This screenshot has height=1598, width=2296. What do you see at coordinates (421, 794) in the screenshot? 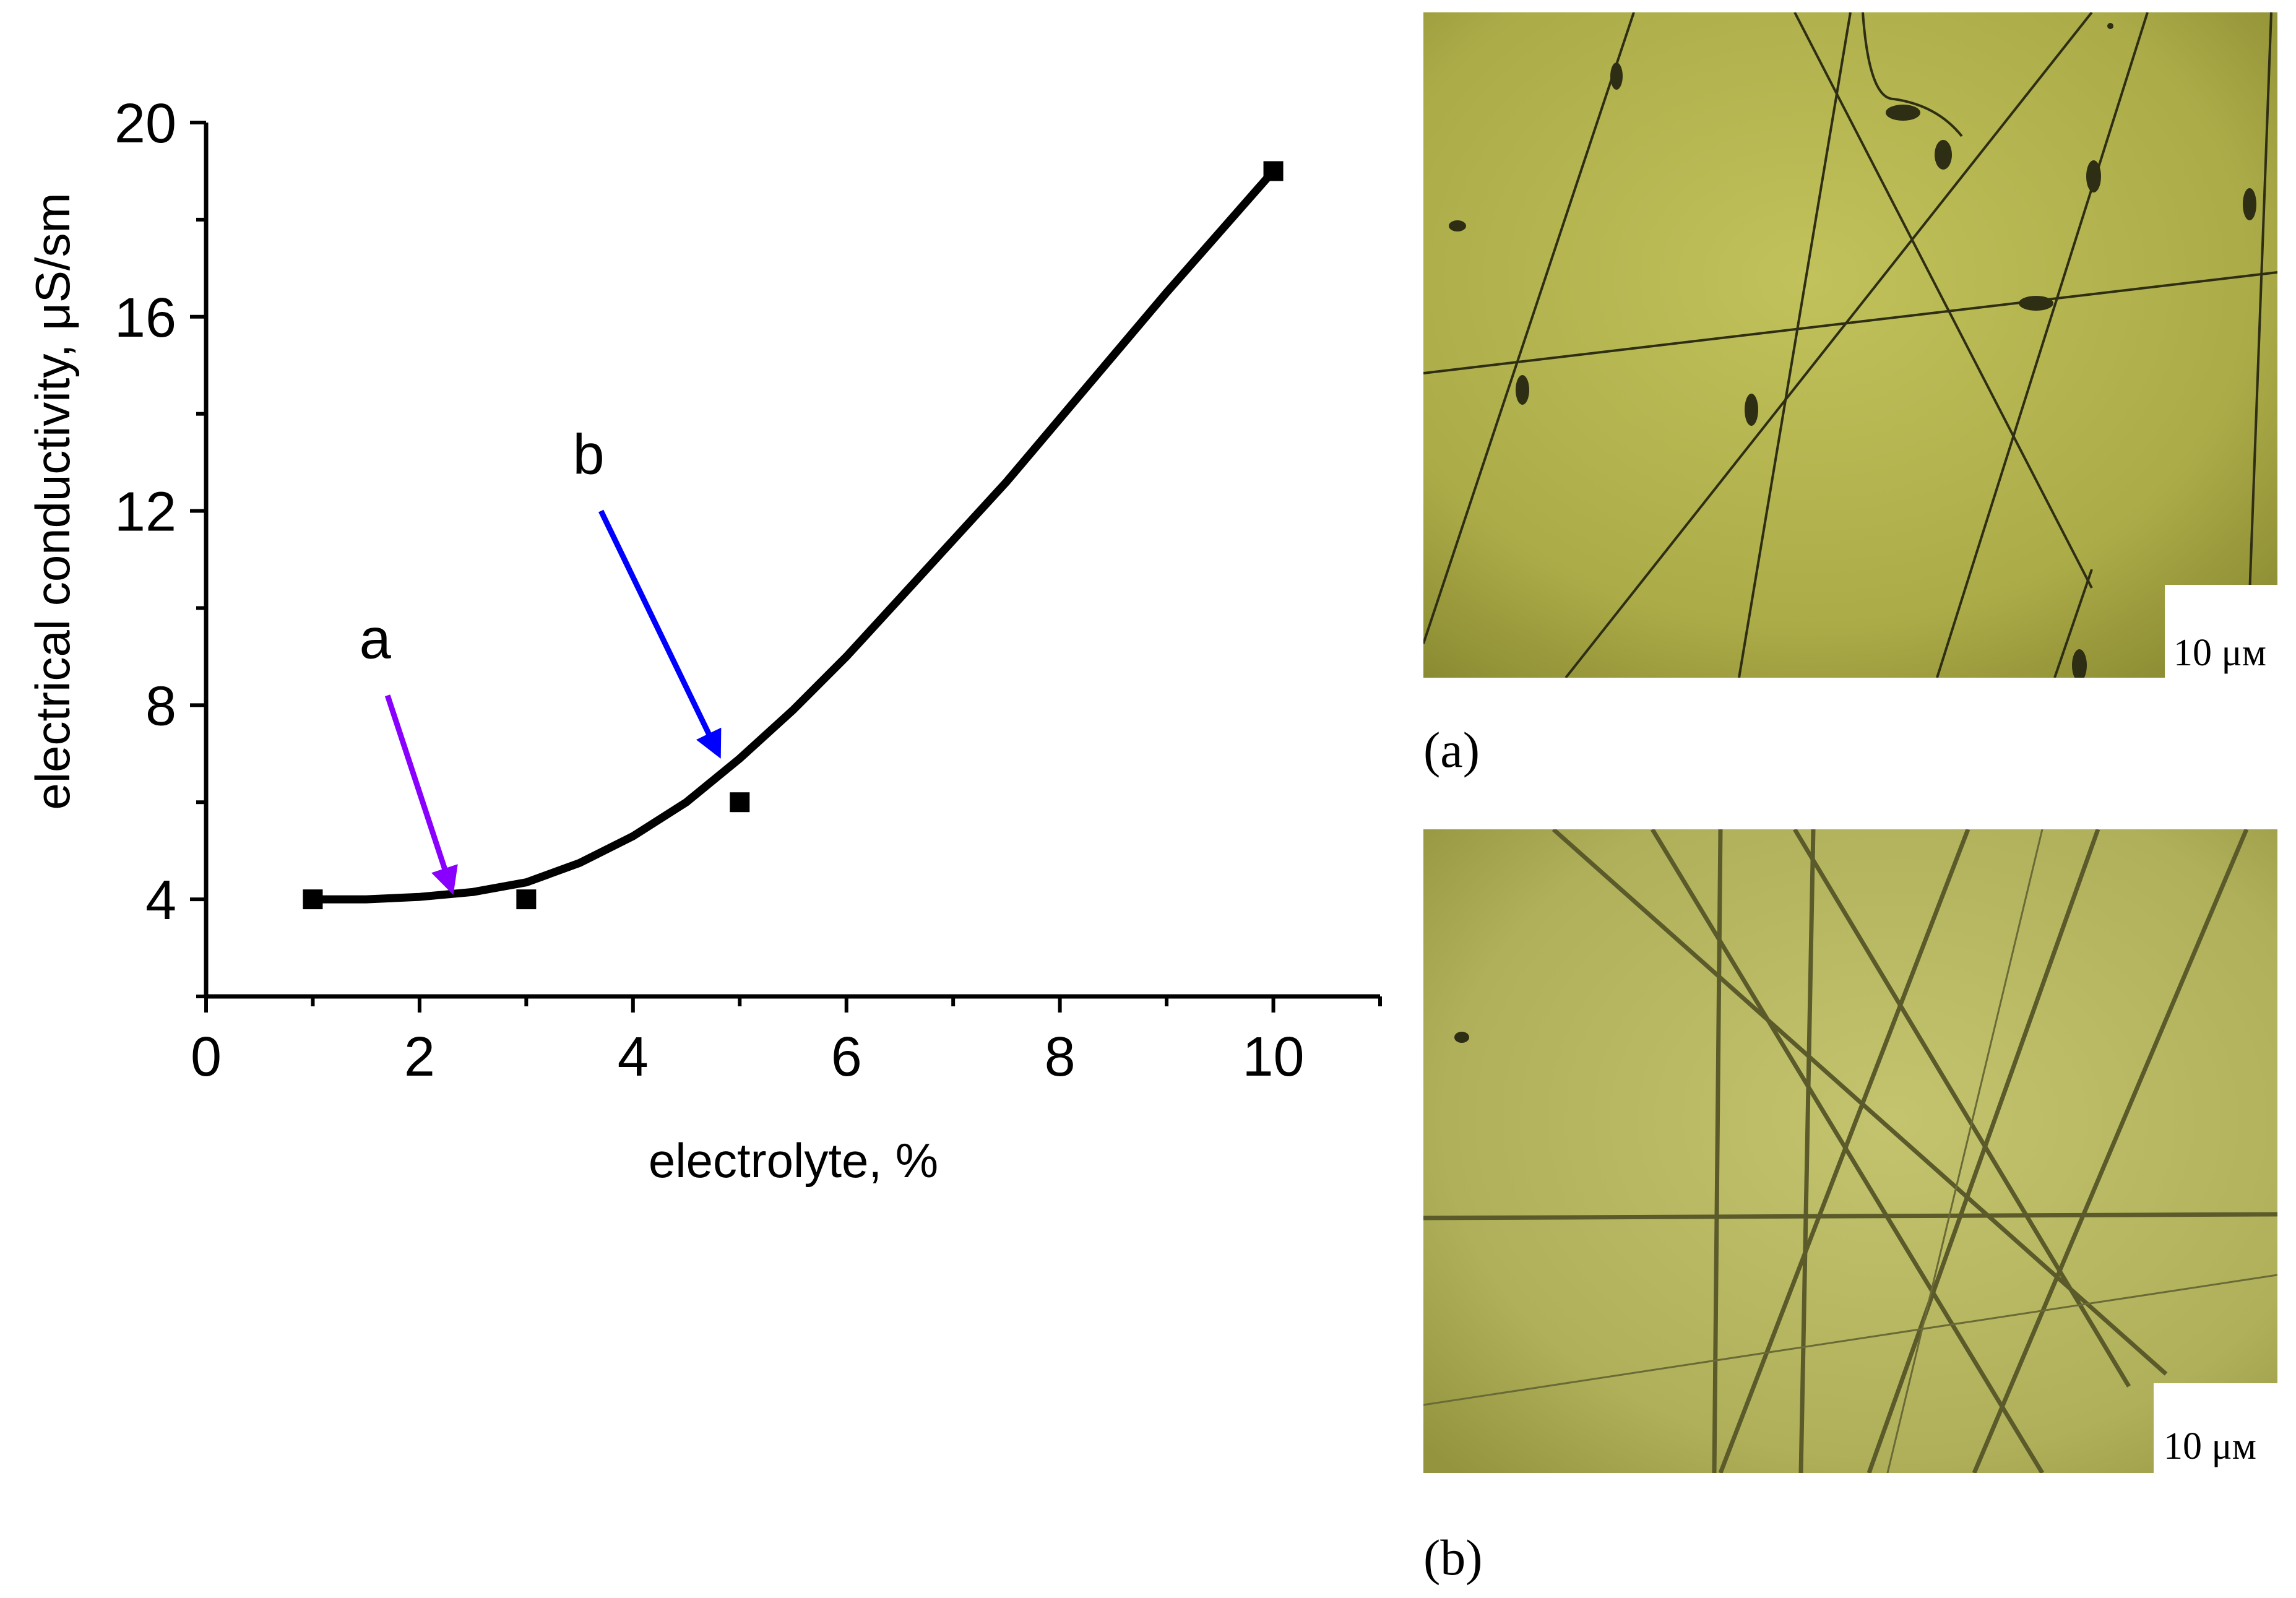
I see `annotation-arrow-a` at bounding box center [421, 794].